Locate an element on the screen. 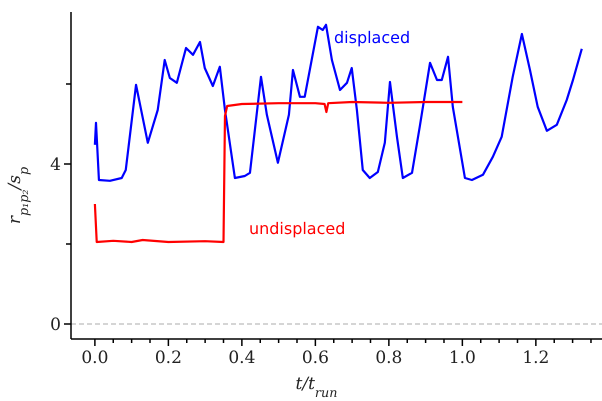 The height and width of the screenshot is (401, 602). y-tick-label: 0 is located at coordinates (55, 325).